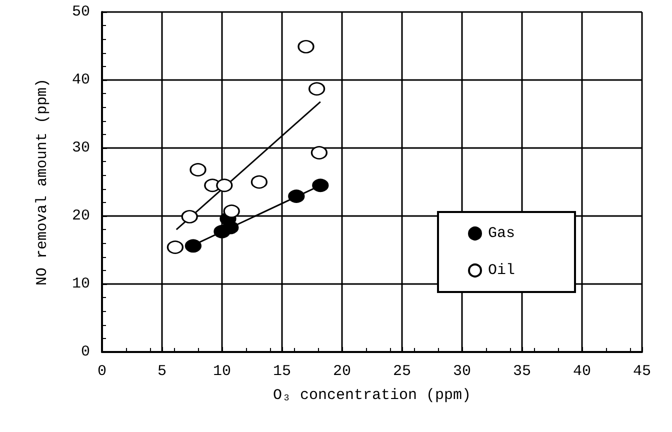  I want to click on x-tick-label: 15, so click(282, 371).